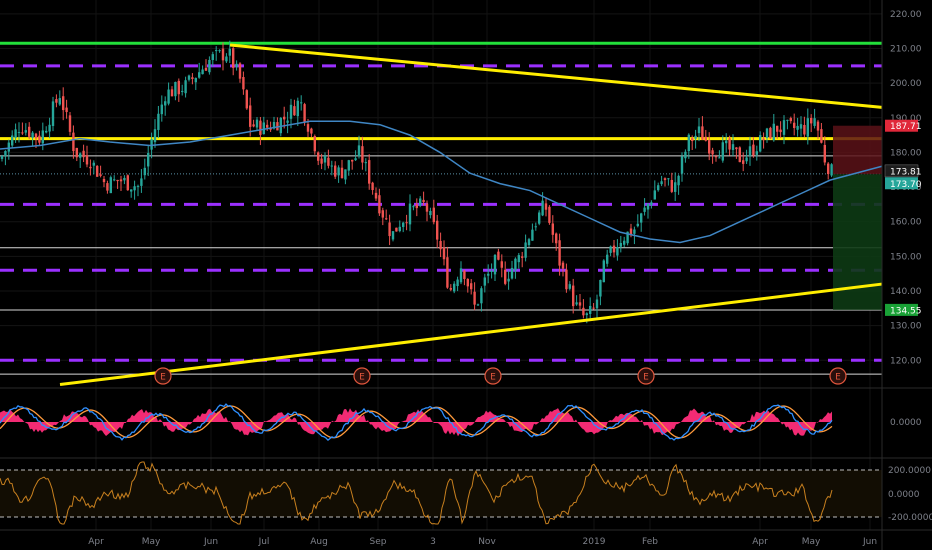 The image size is (932, 550). What do you see at coordinates (906, 257) in the screenshot?
I see `price-tick-label: 150.00` at bounding box center [906, 257].